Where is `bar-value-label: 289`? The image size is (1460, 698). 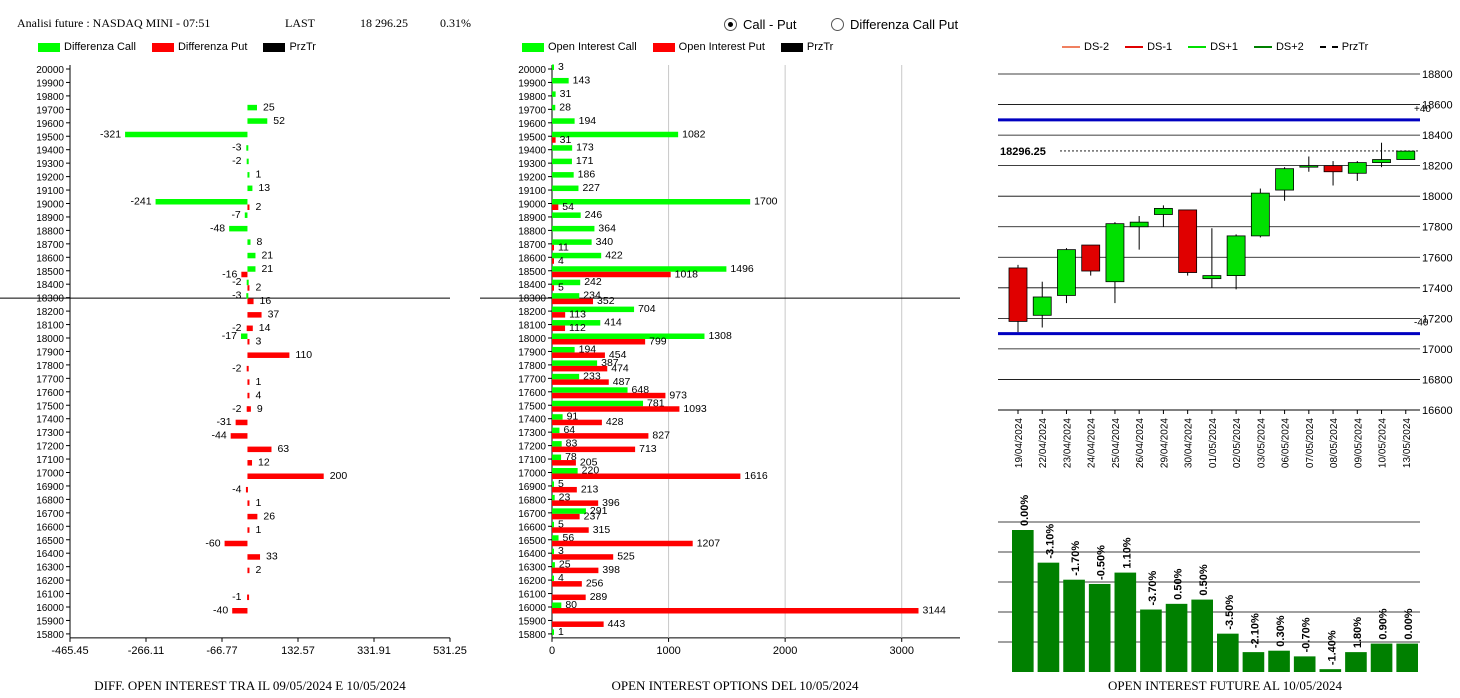 bar-value-label: 289 is located at coordinates (599, 597).